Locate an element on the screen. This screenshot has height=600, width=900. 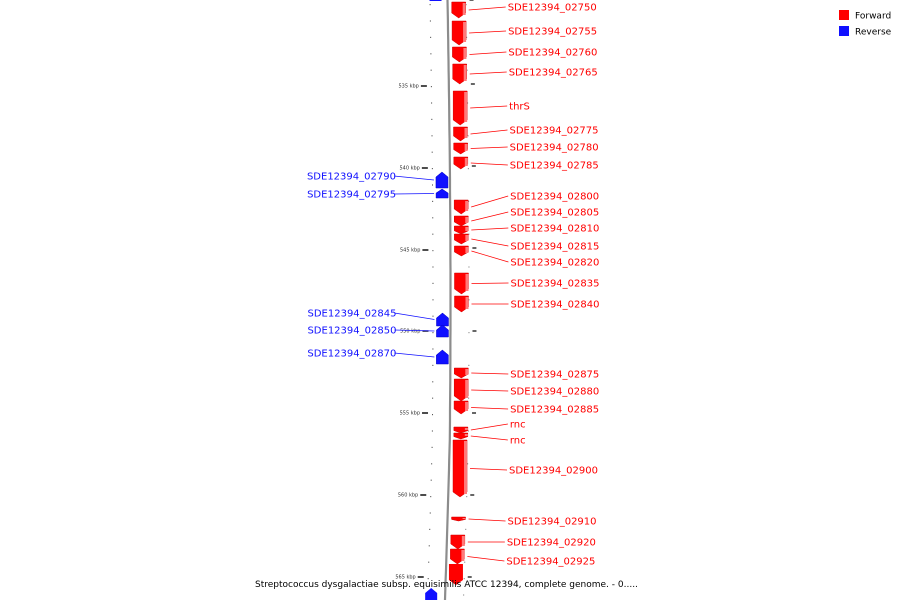
gene-label: SDE12394_02875 is located at coordinates (554, 375).